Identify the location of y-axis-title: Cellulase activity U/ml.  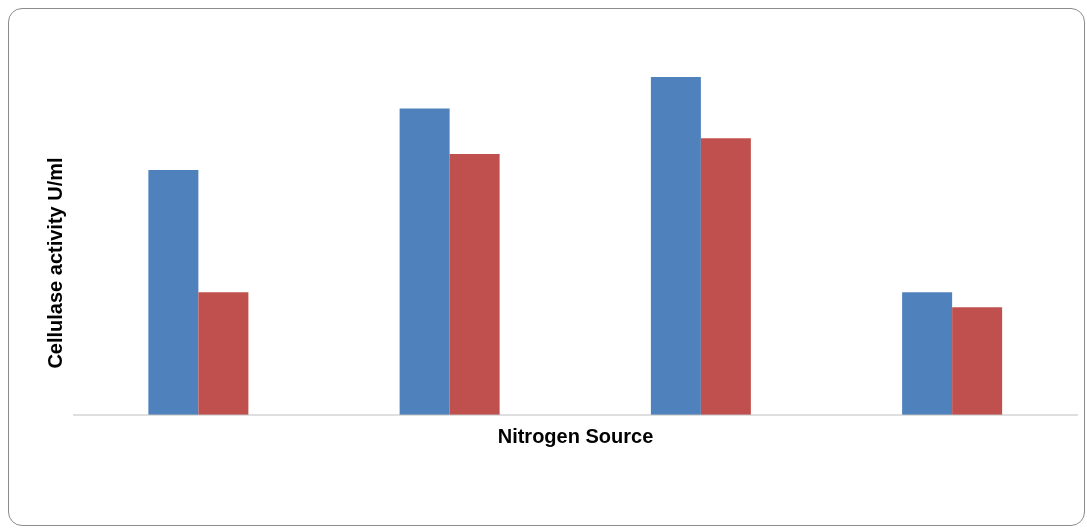
(55, 263).